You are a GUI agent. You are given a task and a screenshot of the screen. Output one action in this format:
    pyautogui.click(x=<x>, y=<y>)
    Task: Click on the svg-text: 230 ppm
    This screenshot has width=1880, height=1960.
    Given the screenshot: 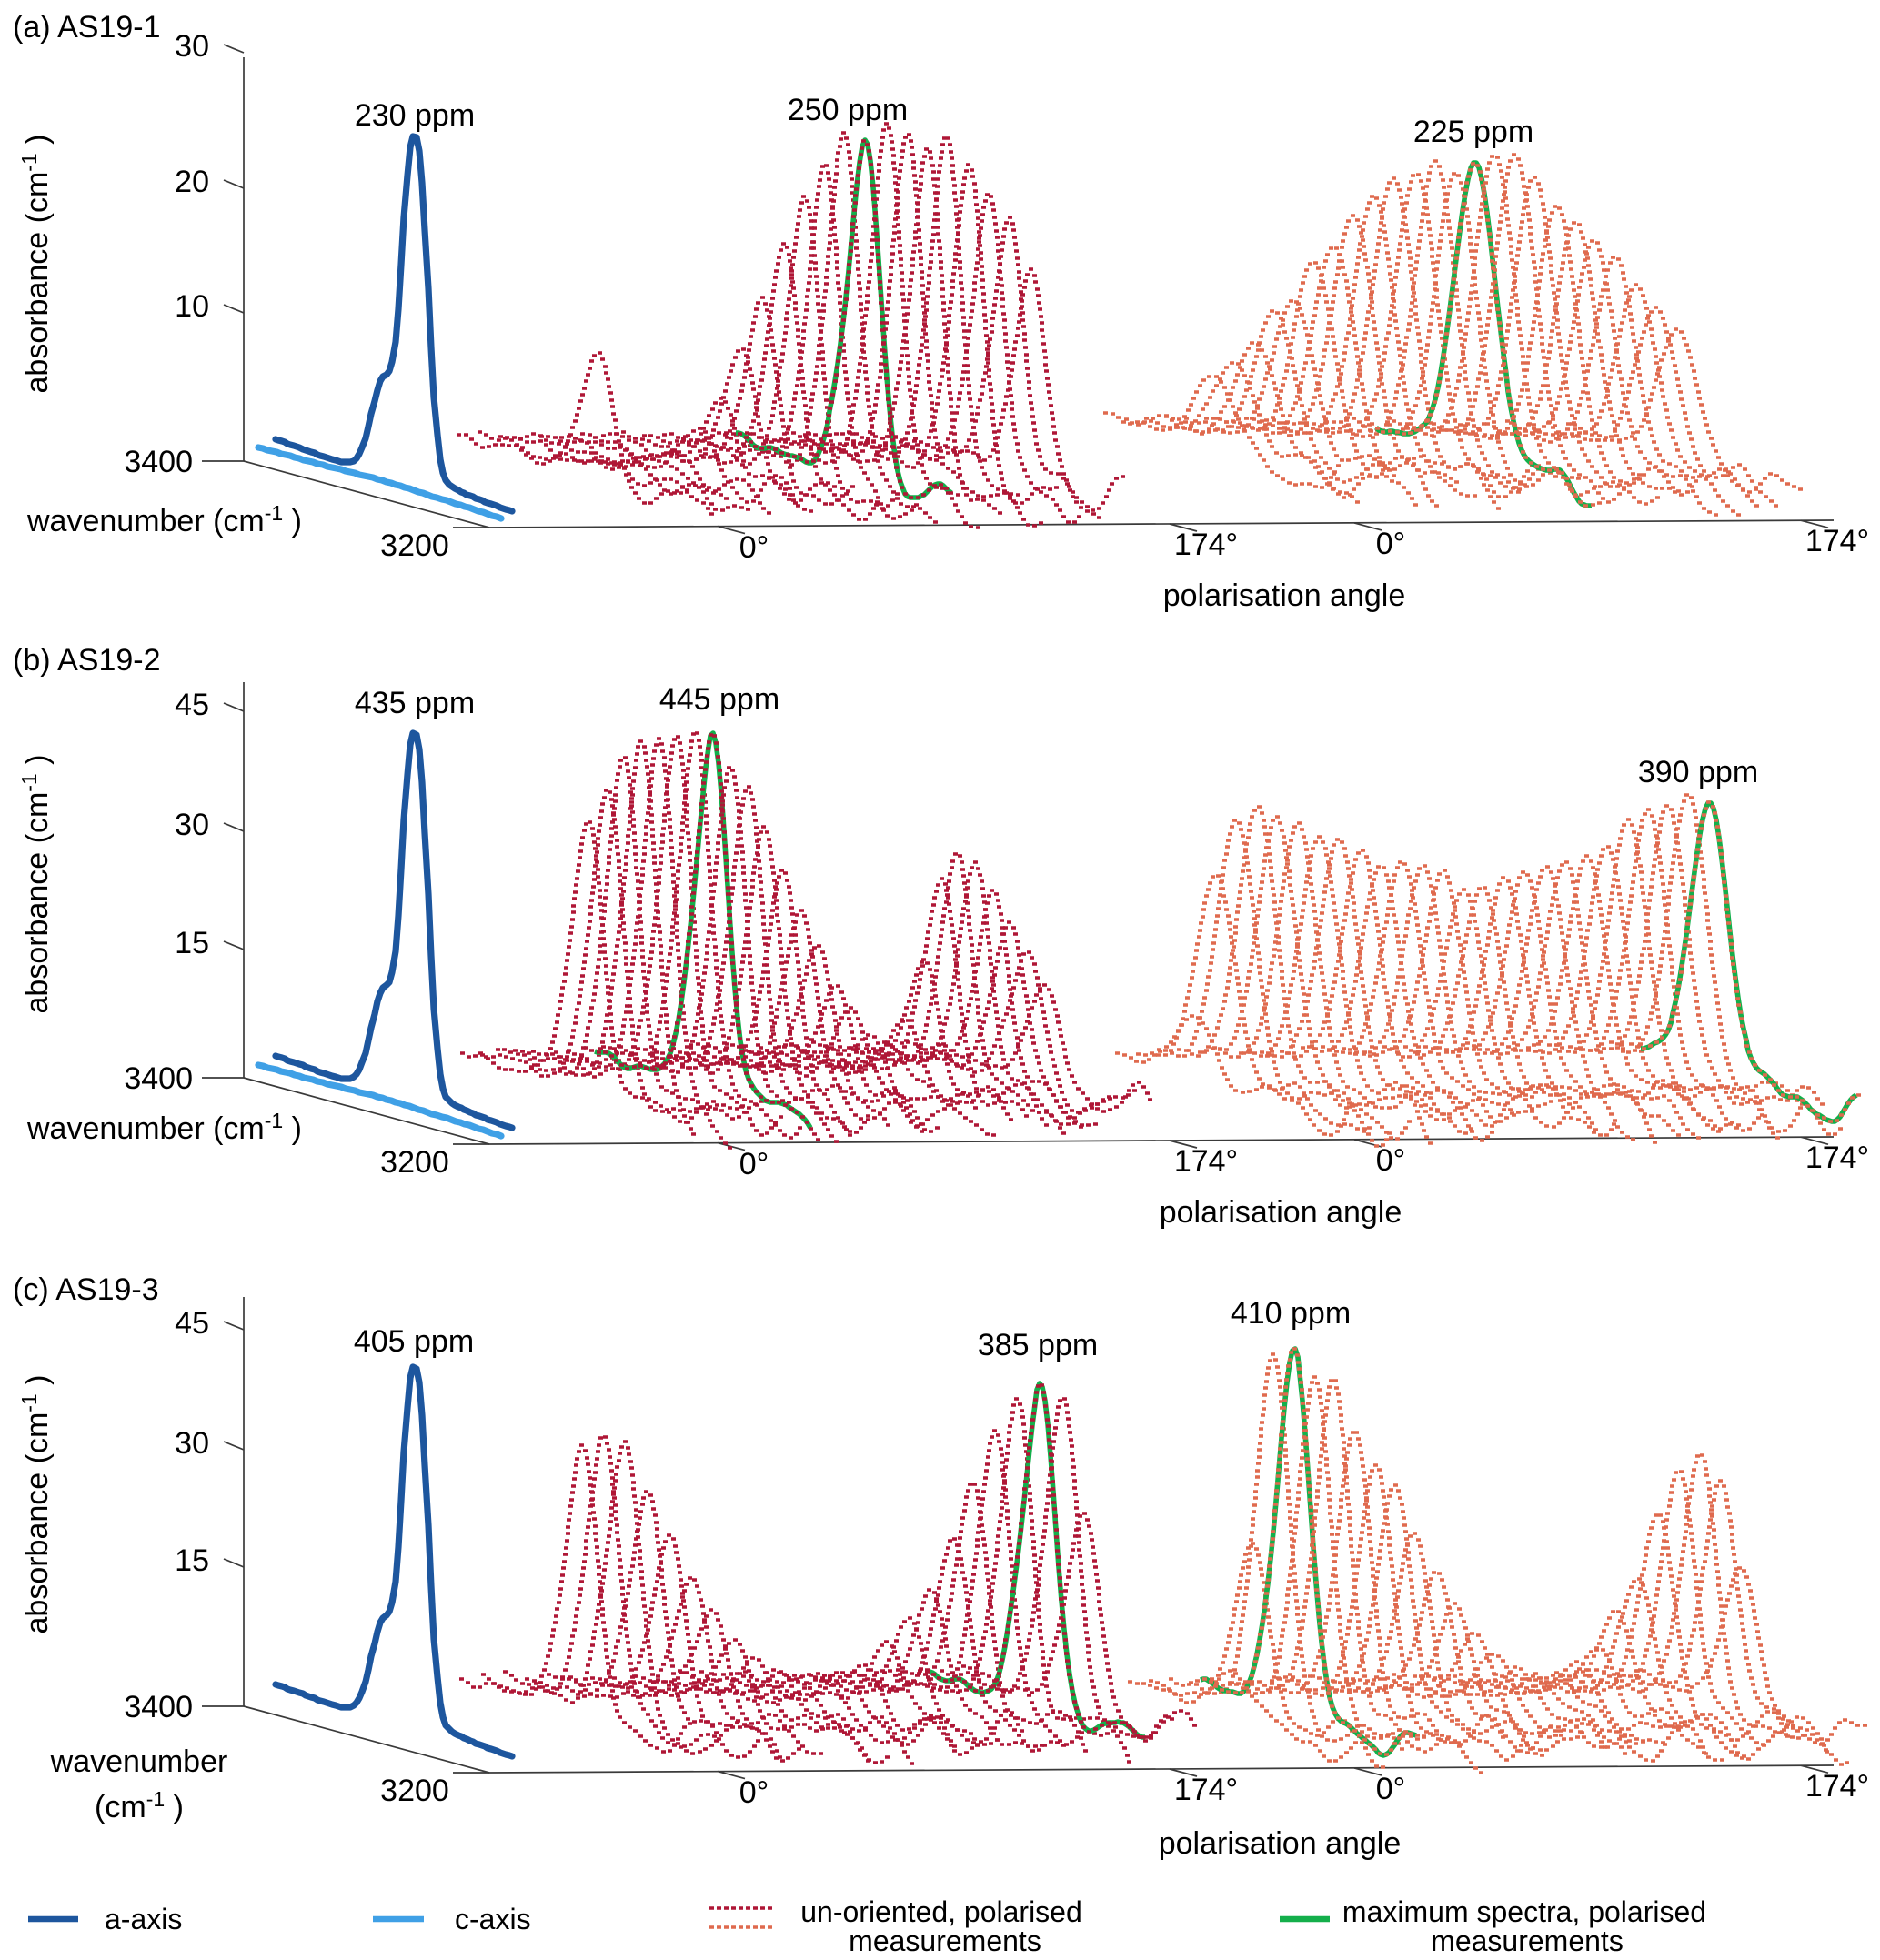 What is the action you would take?
    pyautogui.click(x=415, y=115)
    